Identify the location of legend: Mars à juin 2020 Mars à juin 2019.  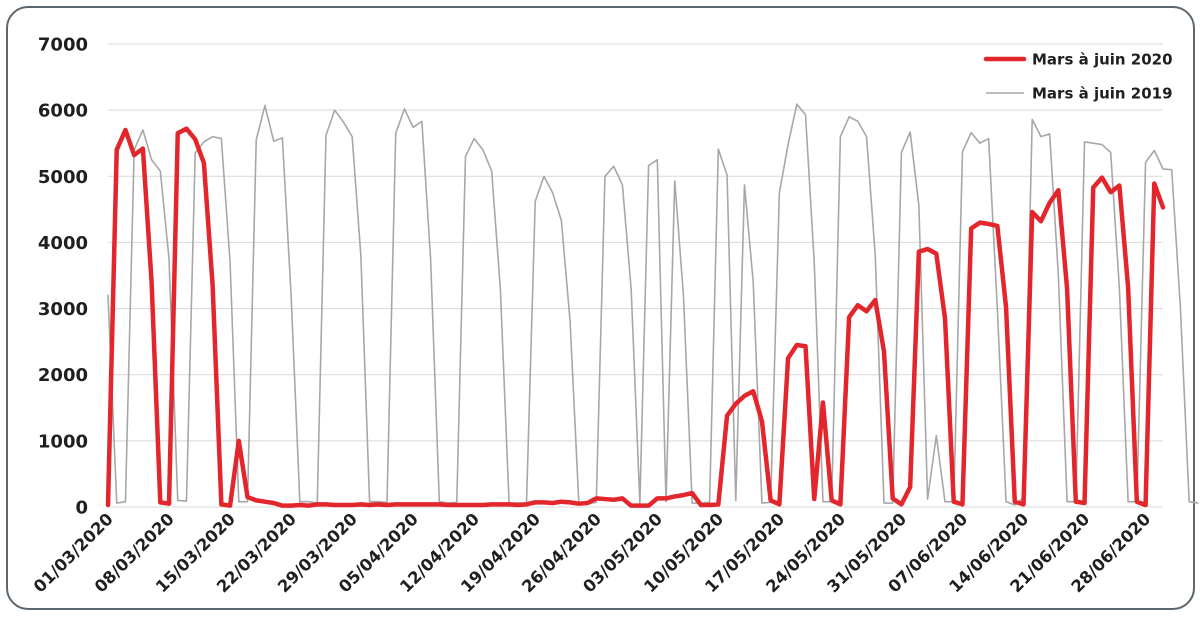
(1078, 77).